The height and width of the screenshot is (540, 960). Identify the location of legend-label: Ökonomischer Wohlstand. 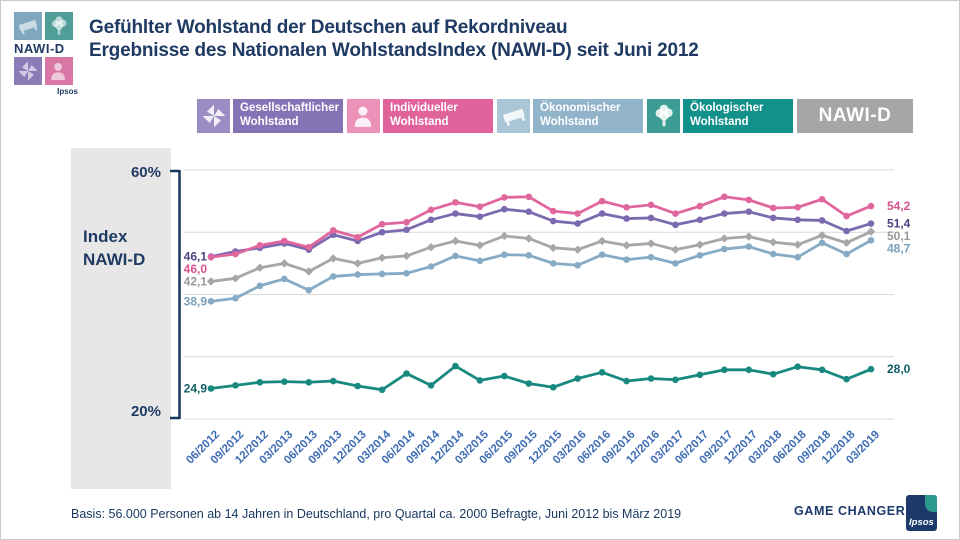
(588, 116).